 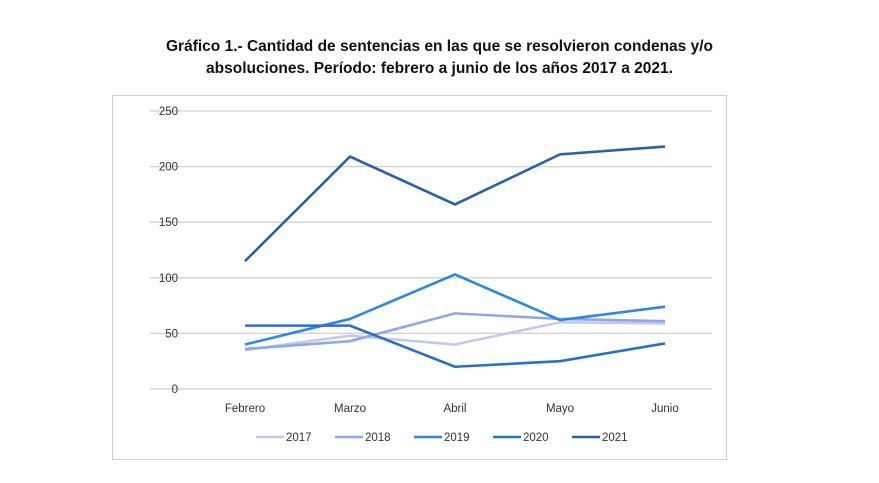 What do you see at coordinates (455, 336) in the screenshot?
I see `series-line-2017` at bounding box center [455, 336].